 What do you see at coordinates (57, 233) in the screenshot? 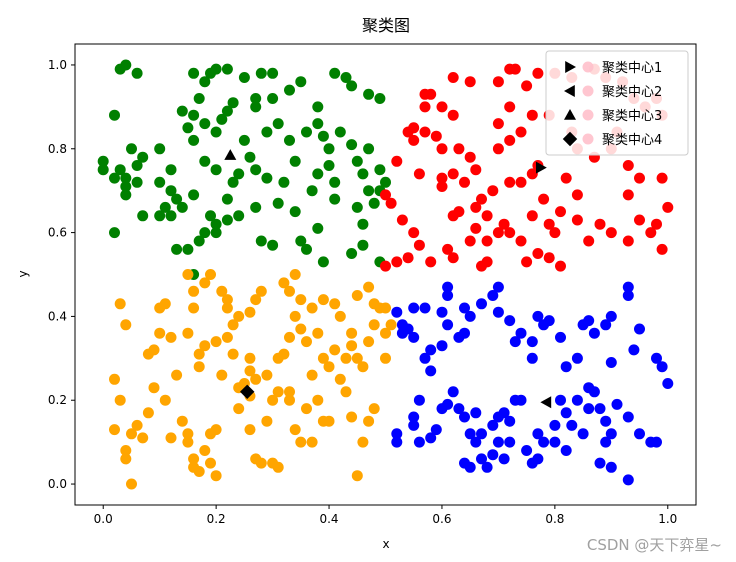
I see `y-tick-label: 0.6` at bounding box center [57, 233].